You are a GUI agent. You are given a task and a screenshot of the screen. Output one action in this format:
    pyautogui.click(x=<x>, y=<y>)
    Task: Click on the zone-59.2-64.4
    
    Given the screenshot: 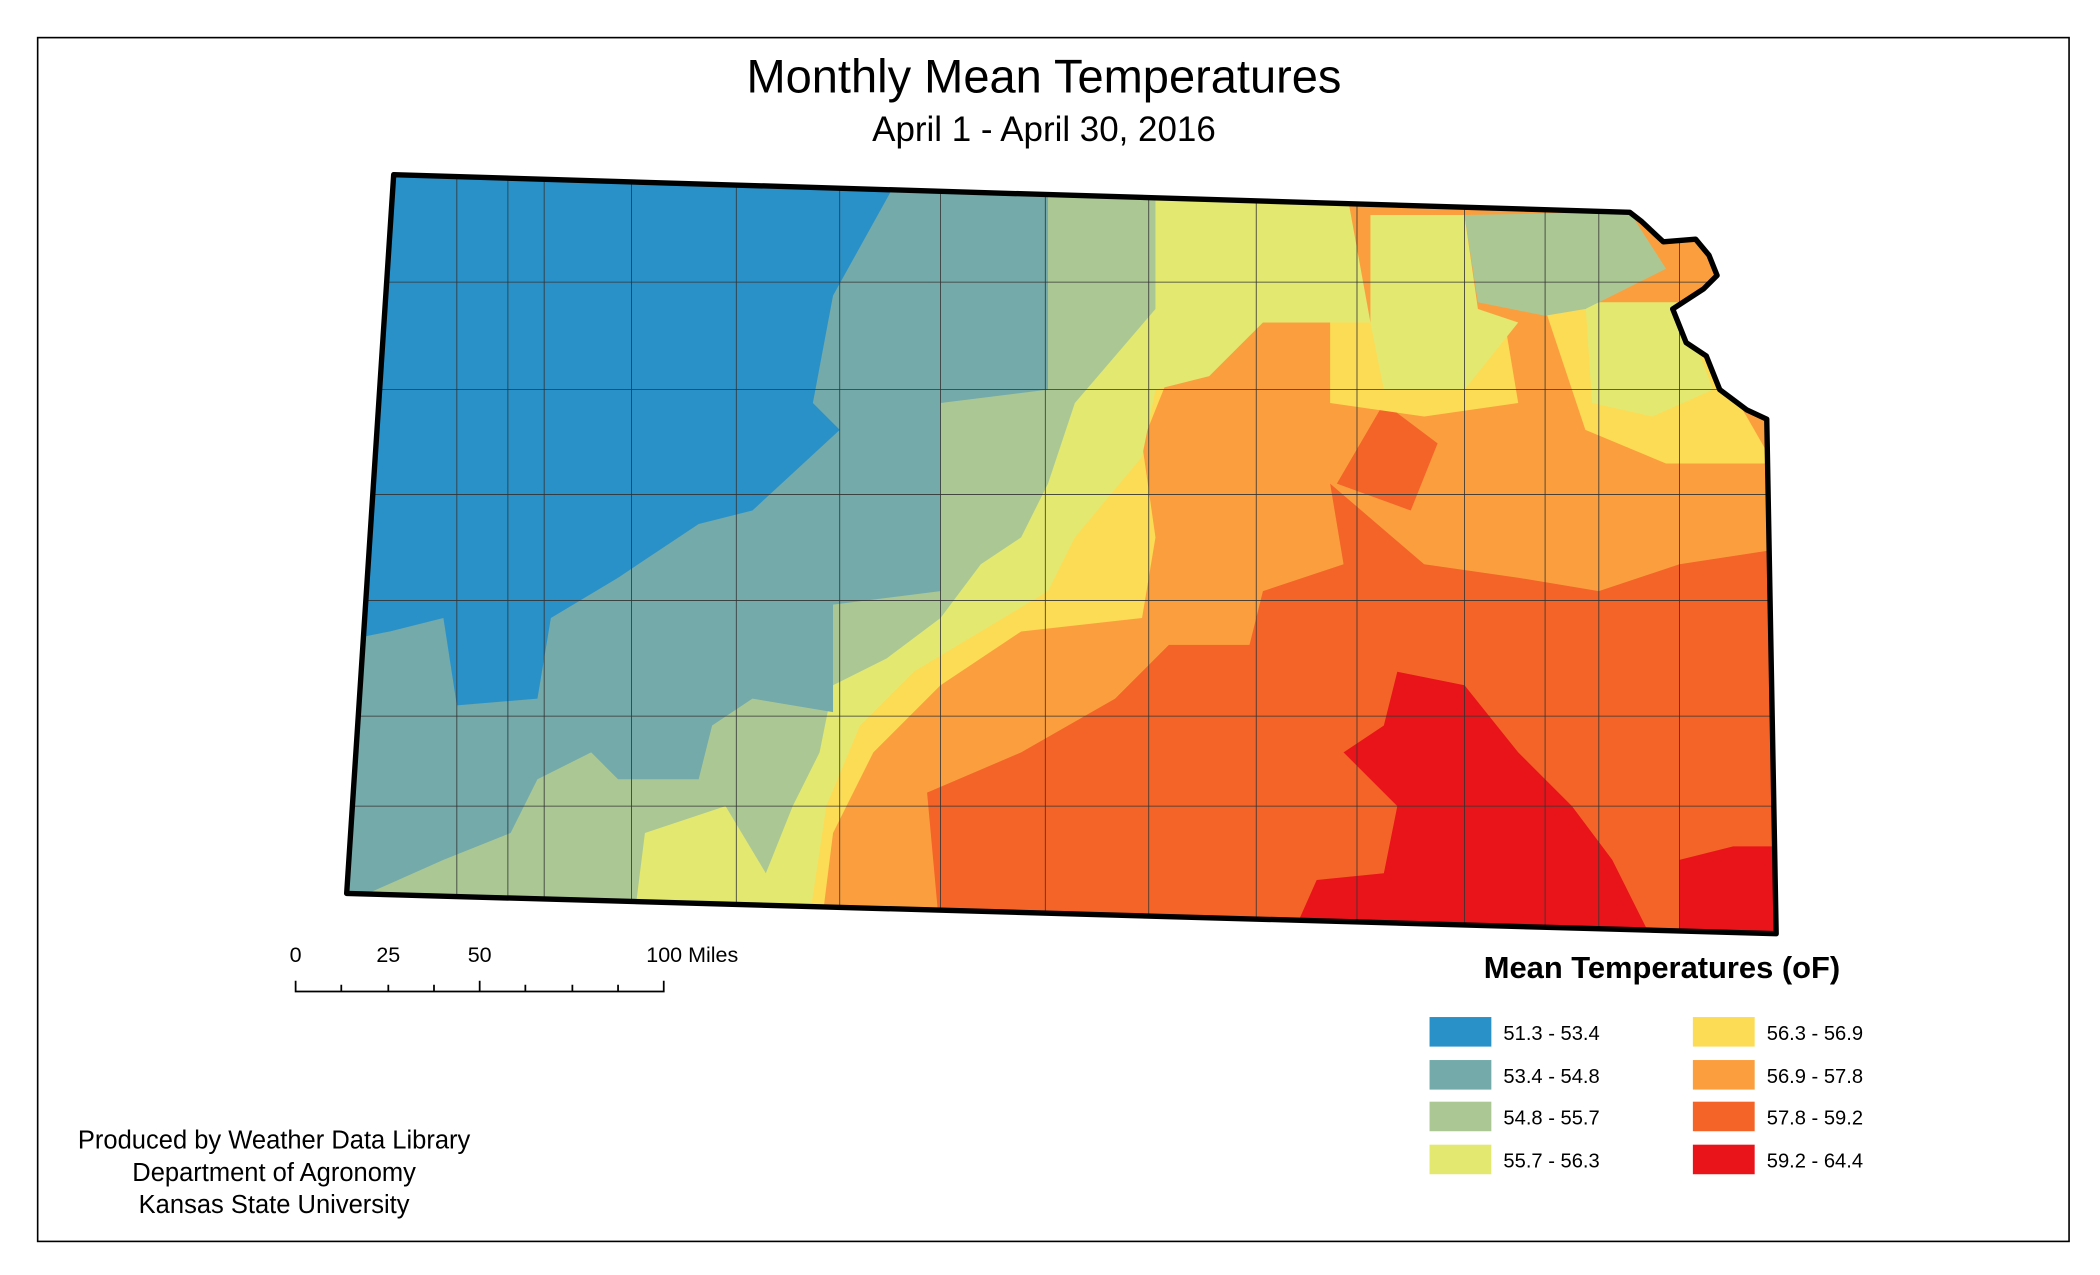 What is the action you would take?
    pyautogui.click(x=1728, y=890)
    